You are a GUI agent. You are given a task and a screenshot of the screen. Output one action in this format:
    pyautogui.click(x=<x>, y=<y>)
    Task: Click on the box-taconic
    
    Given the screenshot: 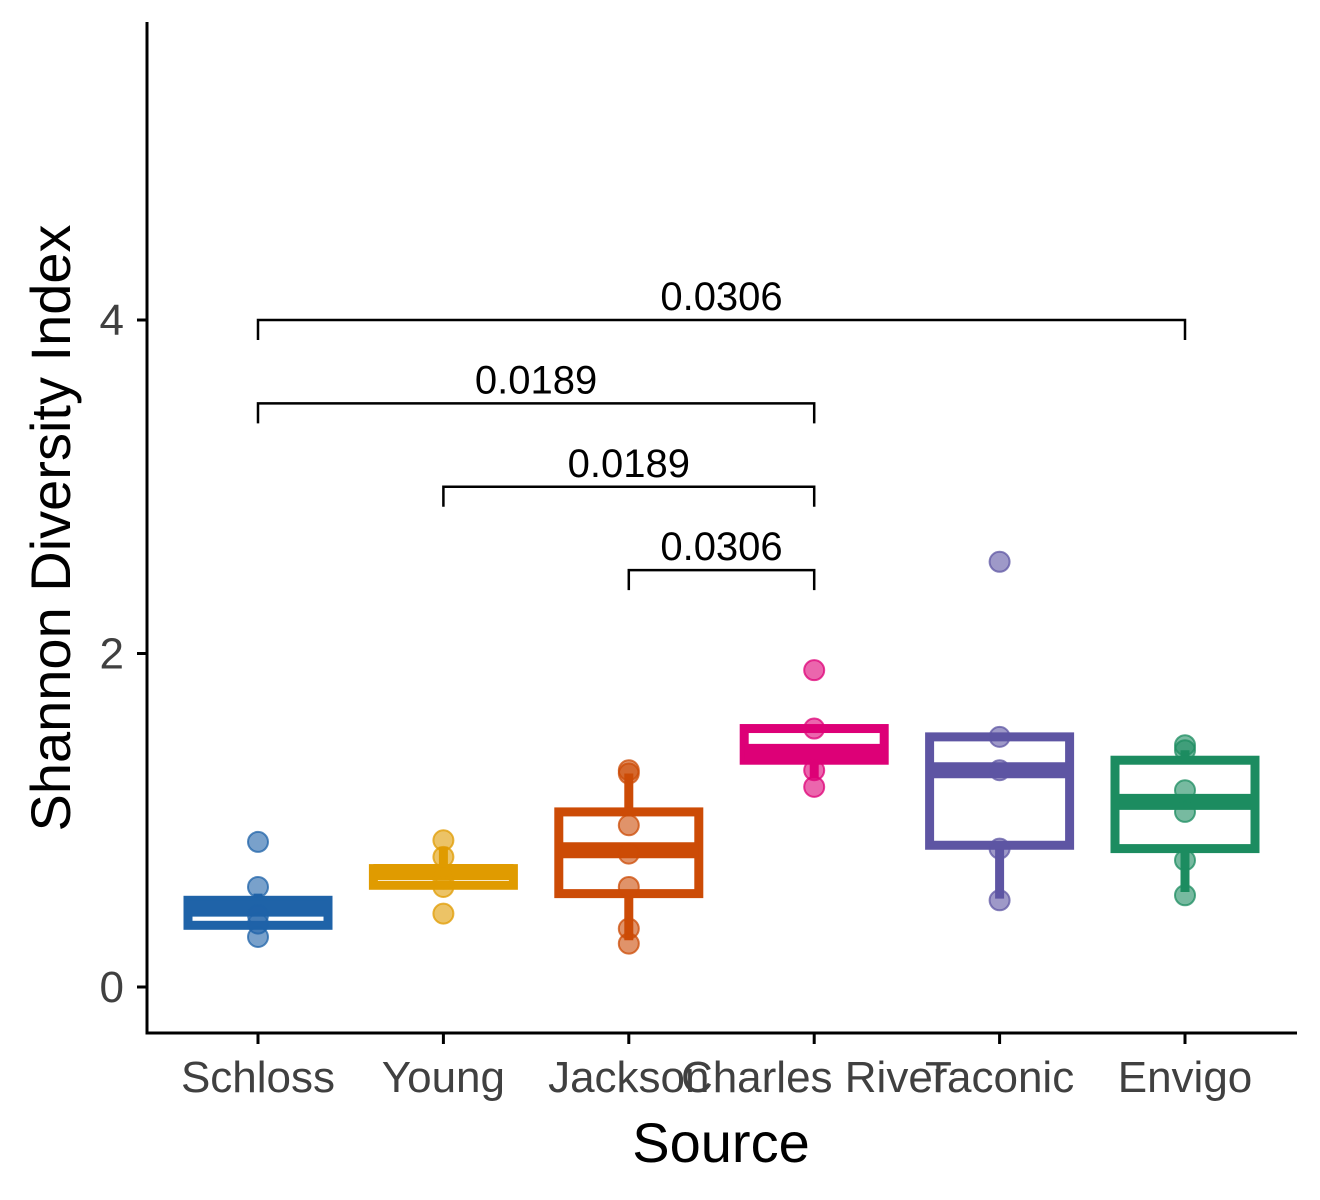 What is the action you would take?
    pyautogui.click(x=1000, y=815)
    